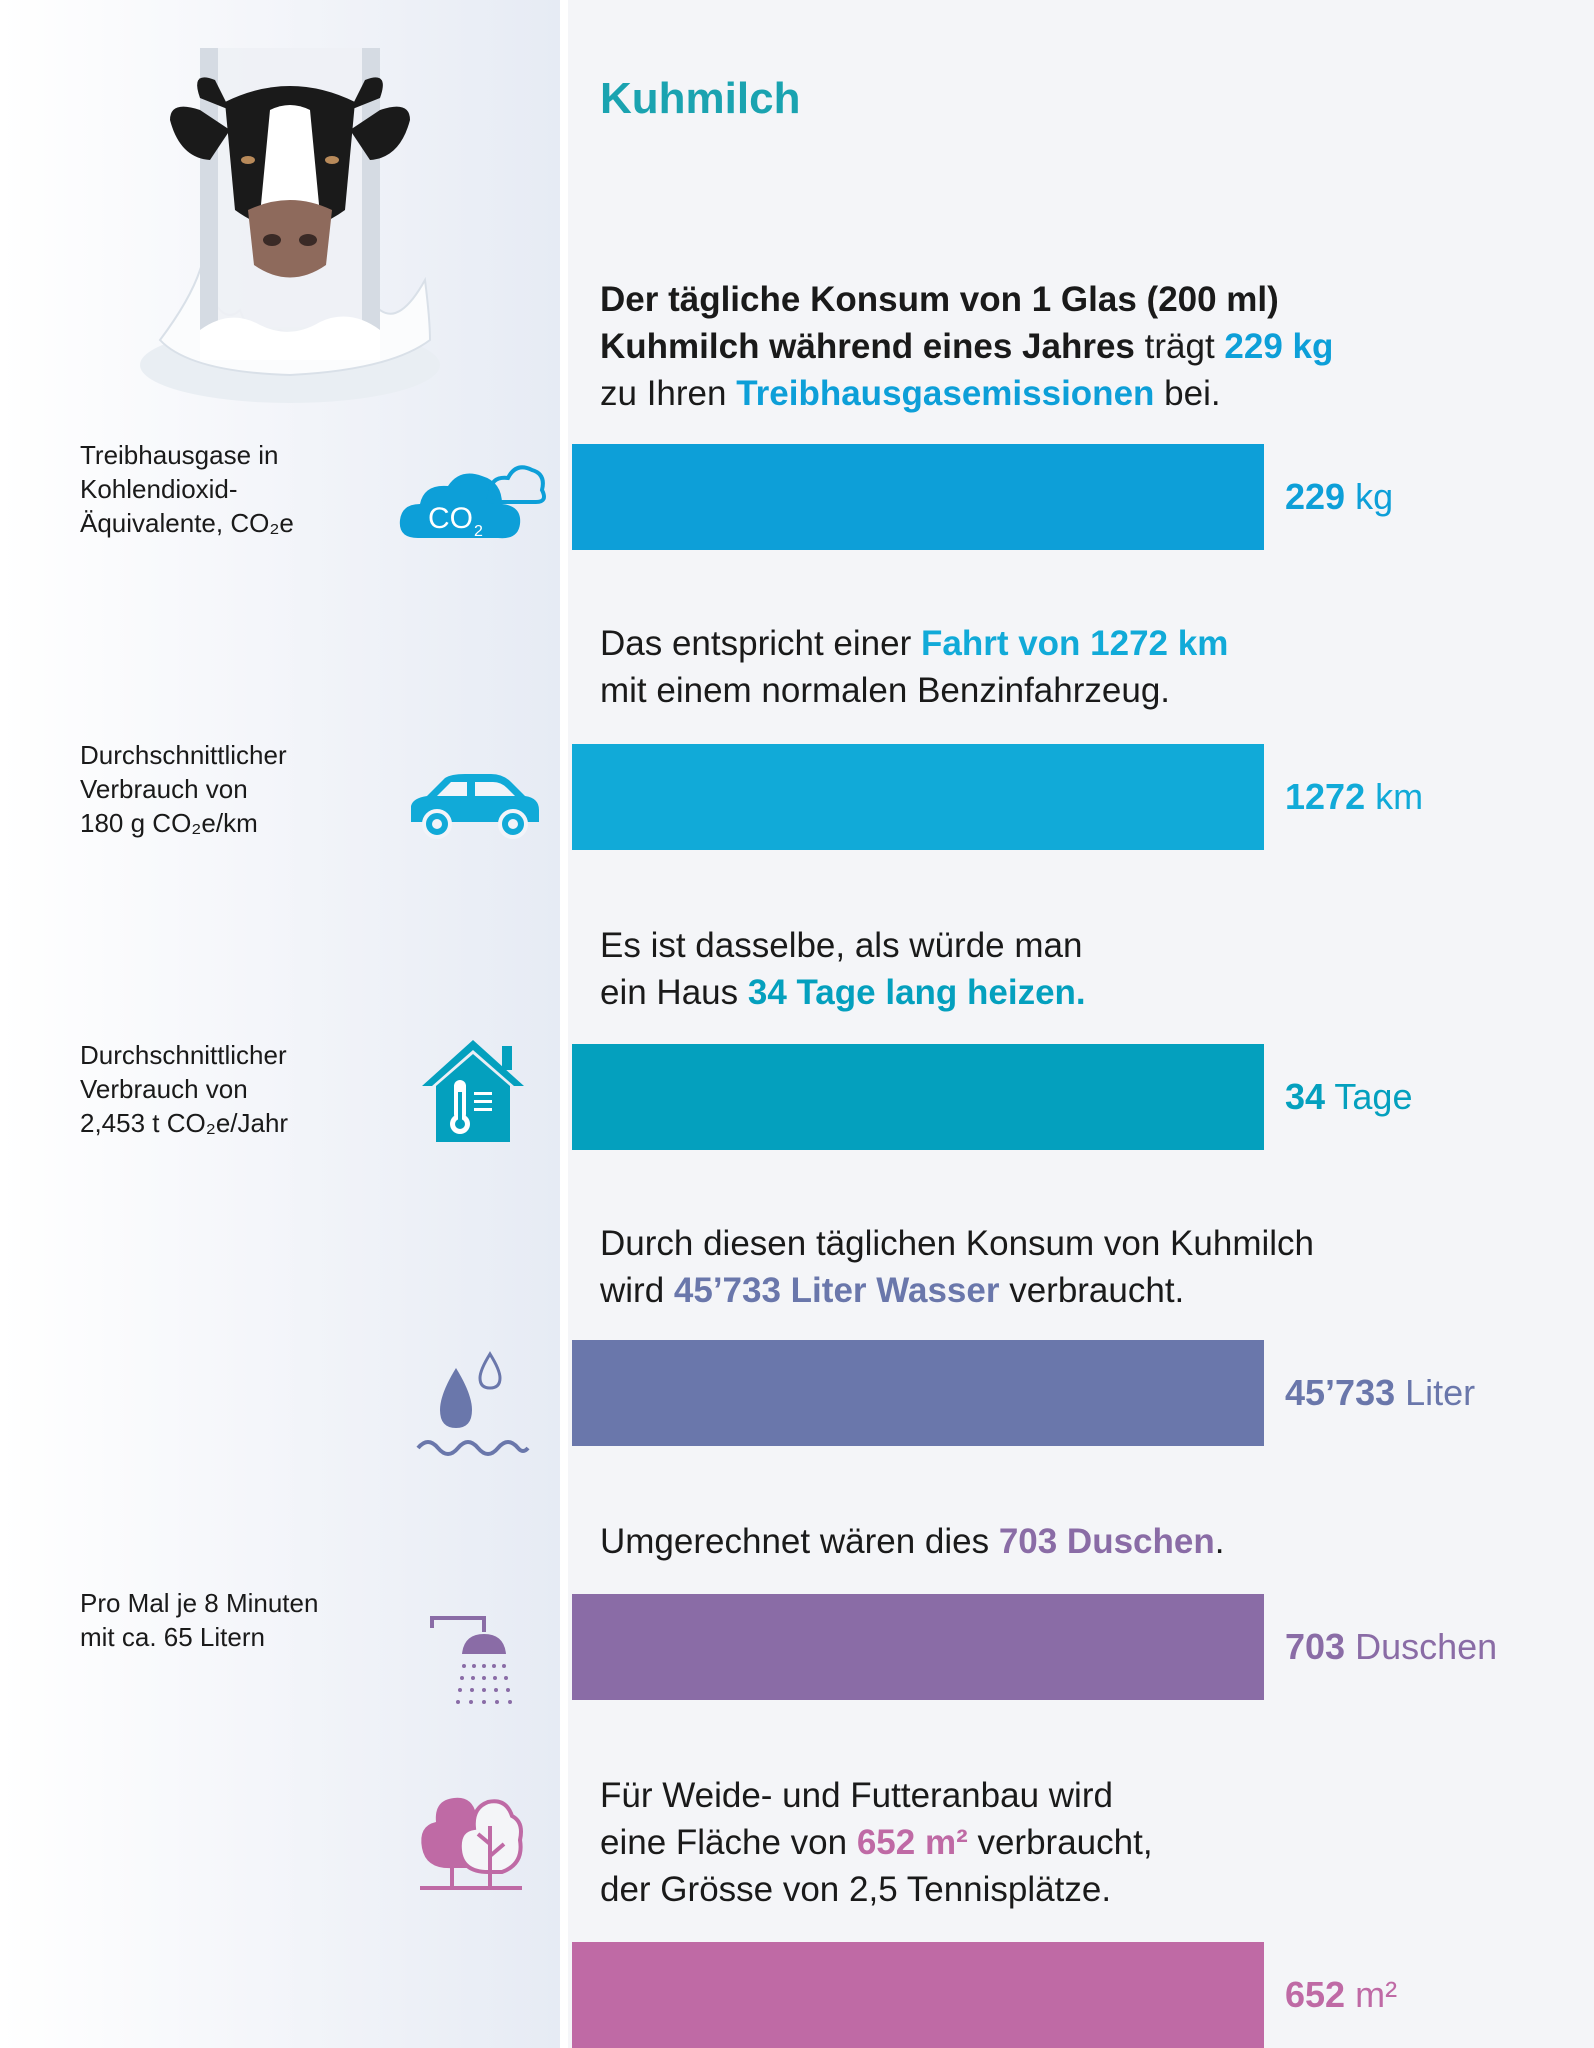 This screenshot has height=2048, width=1594. I want to click on trees-icon, so click(471, 1843).